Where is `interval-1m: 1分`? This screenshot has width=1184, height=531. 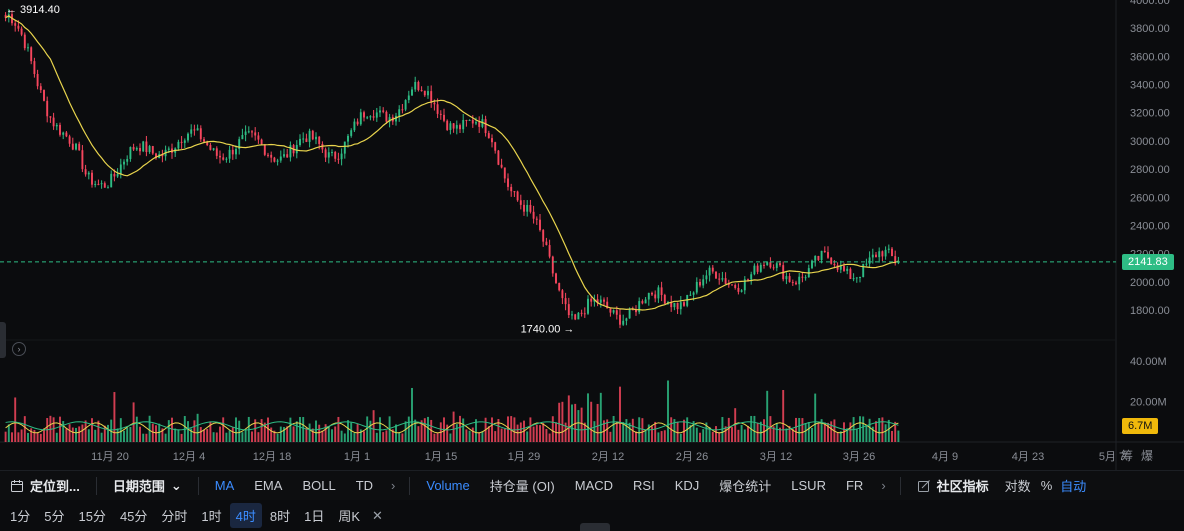 interval-1m: 1分 is located at coordinates (20, 516).